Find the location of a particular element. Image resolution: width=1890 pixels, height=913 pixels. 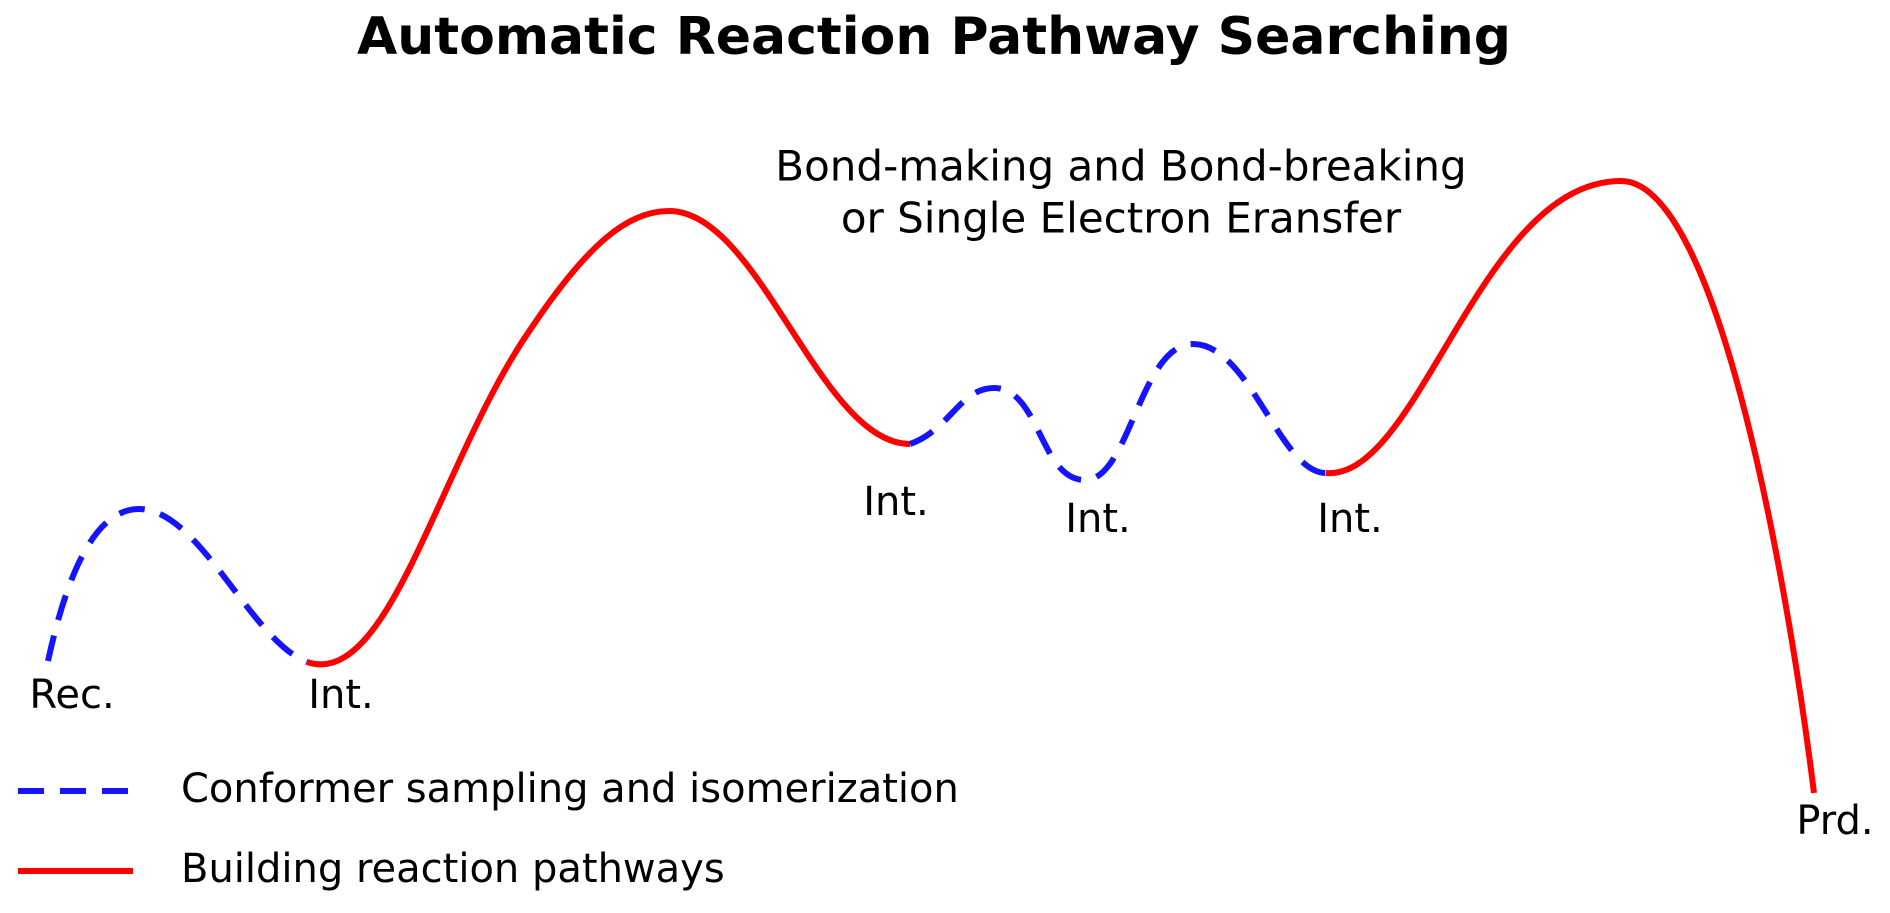

annotation: or Single Electron Eransfer is located at coordinates (1121, 218).